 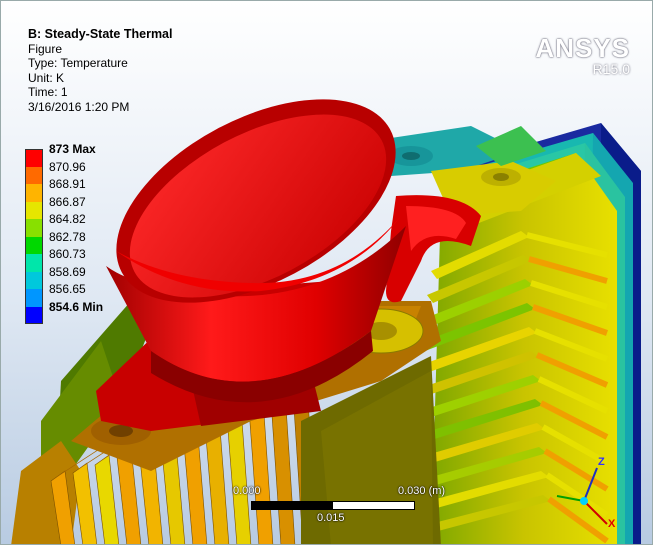 What do you see at coordinates (46, 77) in the screenshot?
I see `result-unit: Unit: K` at bounding box center [46, 77].